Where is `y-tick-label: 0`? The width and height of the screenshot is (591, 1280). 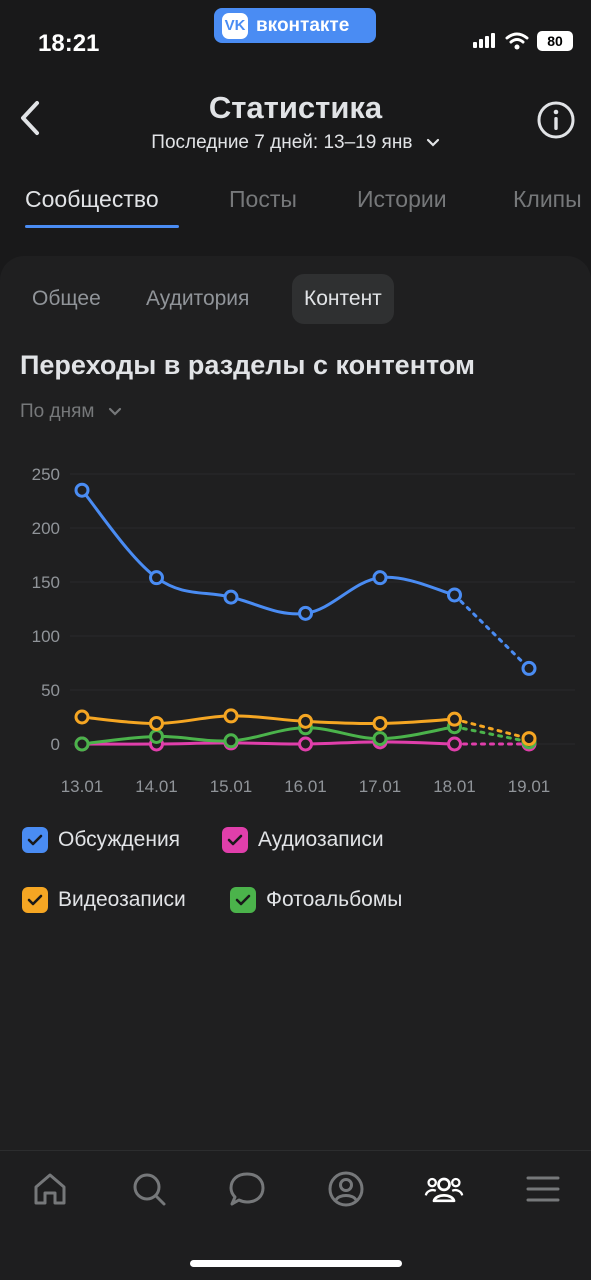 y-tick-label: 0 is located at coordinates (55, 744).